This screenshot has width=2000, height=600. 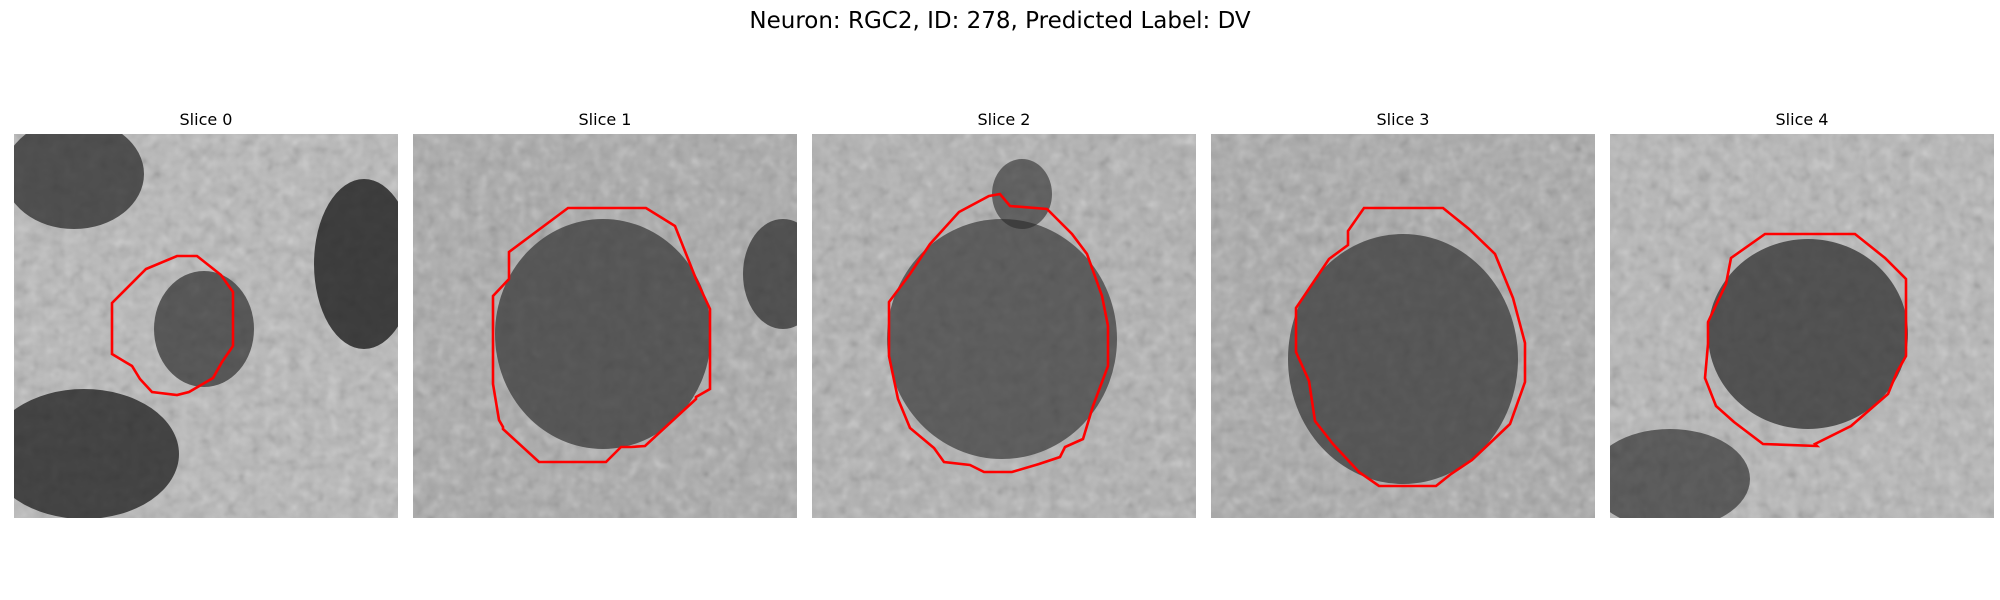 I want to click on slice-title: Slice 4, so click(x=1802, y=119).